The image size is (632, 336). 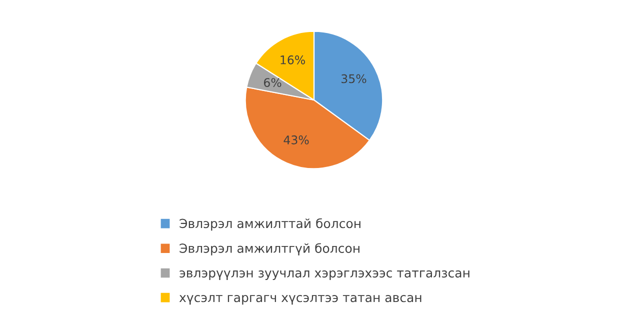 I want to click on legend-label: хүсэлт гаргагч хүсэлтээ татан авсан, so click(x=300, y=299).